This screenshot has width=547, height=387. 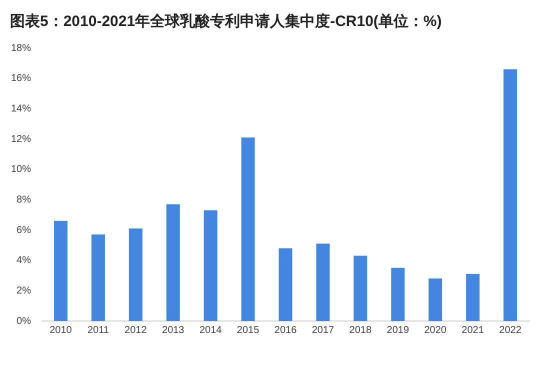 What do you see at coordinates (248, 330) in the screenshot?
I see `x-tick-label: 2015` at bounding box center [248, 330].